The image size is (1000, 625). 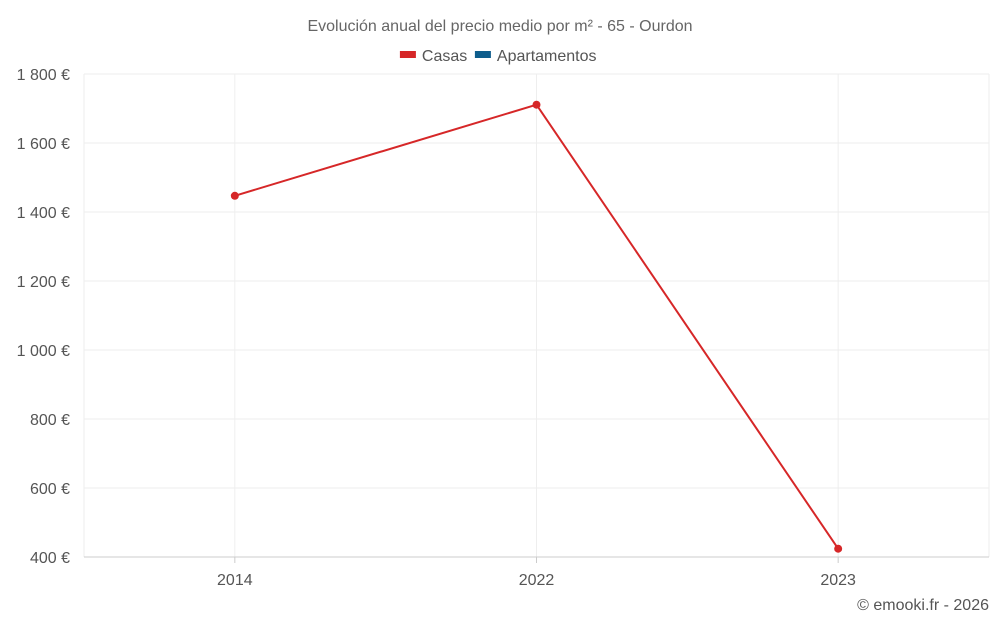 I want to click on y-tick-label: 400 €, so click(x=50, y=558).